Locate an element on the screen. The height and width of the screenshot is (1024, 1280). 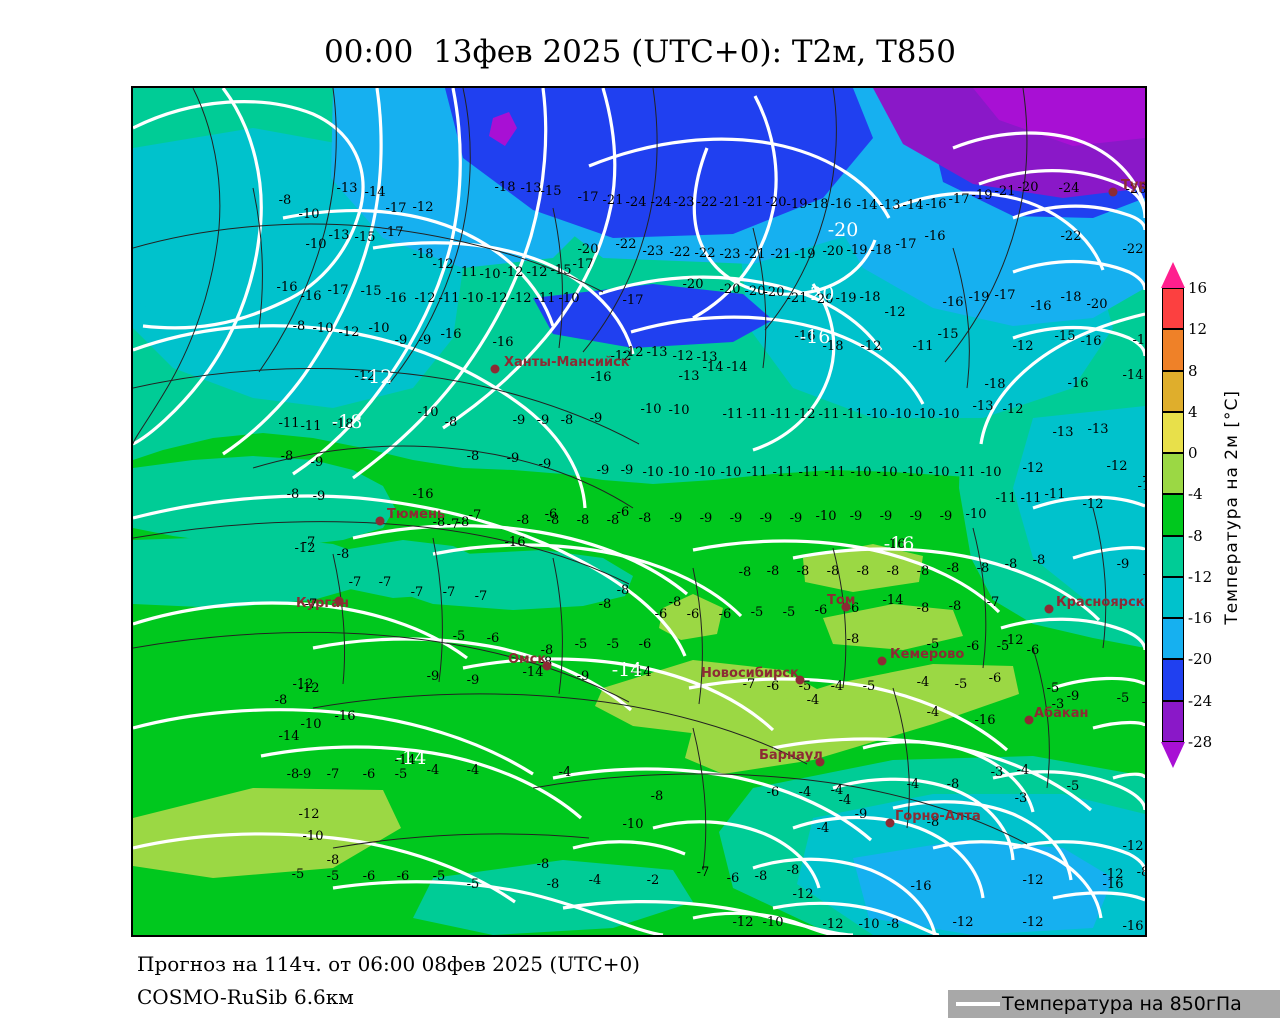
temp-fill-mtn-blue is located at coordinates (983, 887).